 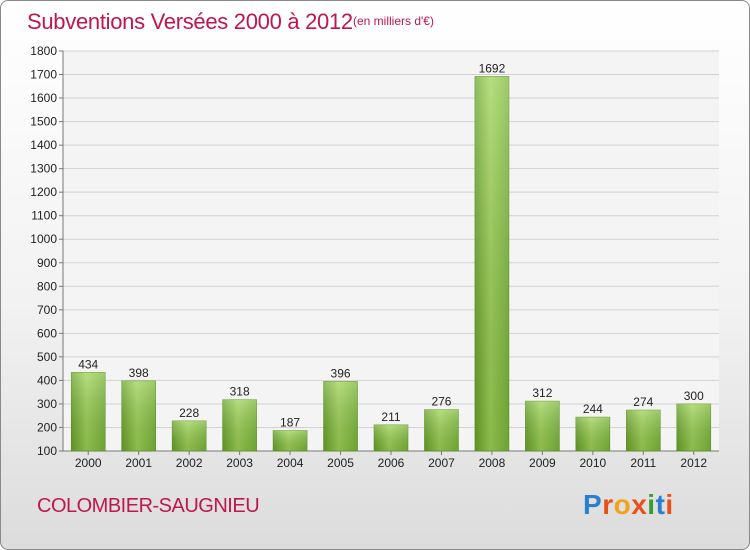 I want to click on y-tick-label: 1200, so click(x=43, y=192).